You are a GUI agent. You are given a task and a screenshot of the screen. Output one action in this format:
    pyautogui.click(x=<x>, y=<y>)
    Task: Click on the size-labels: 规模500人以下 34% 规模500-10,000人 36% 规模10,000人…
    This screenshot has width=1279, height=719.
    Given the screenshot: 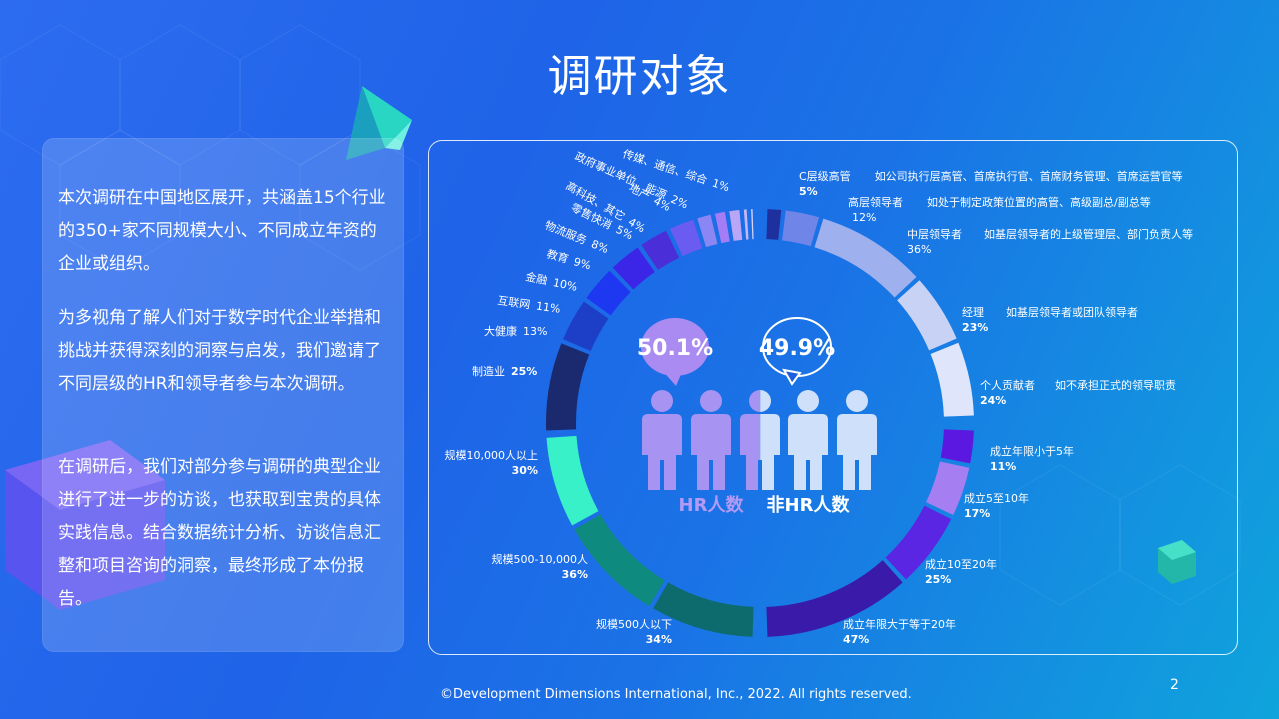 What is the action you would take?
    pyautogui.click(x=559, y=547)
    